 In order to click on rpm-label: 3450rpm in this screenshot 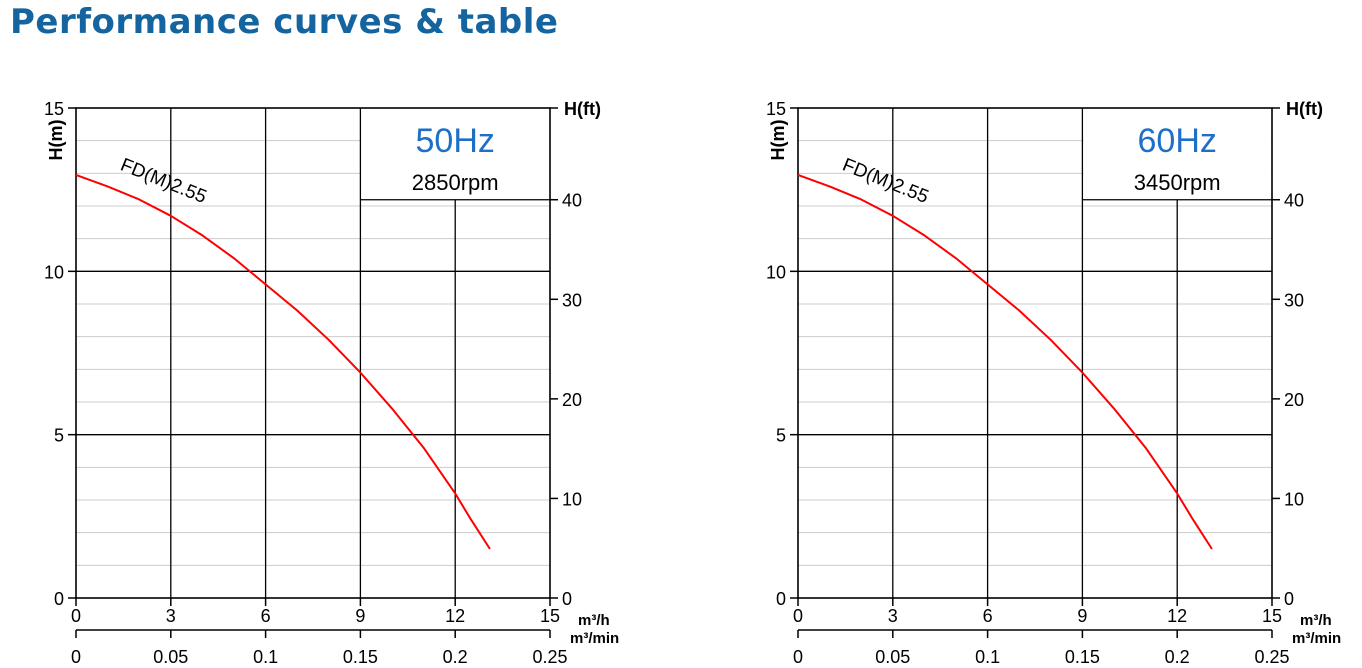, I will do `click(1177, 182)`.